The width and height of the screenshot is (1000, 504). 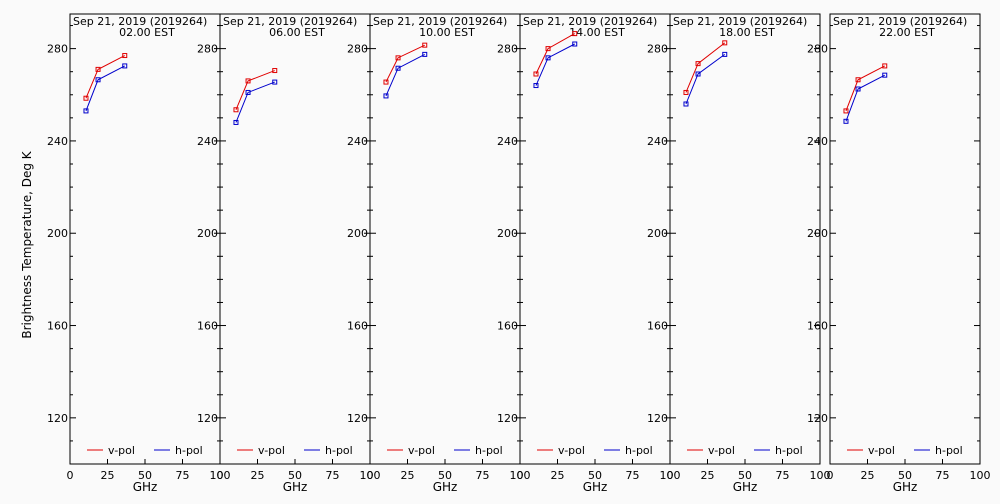 I want to click on panel-subtitle: 18.00 EST, so click(x=747, y=32).